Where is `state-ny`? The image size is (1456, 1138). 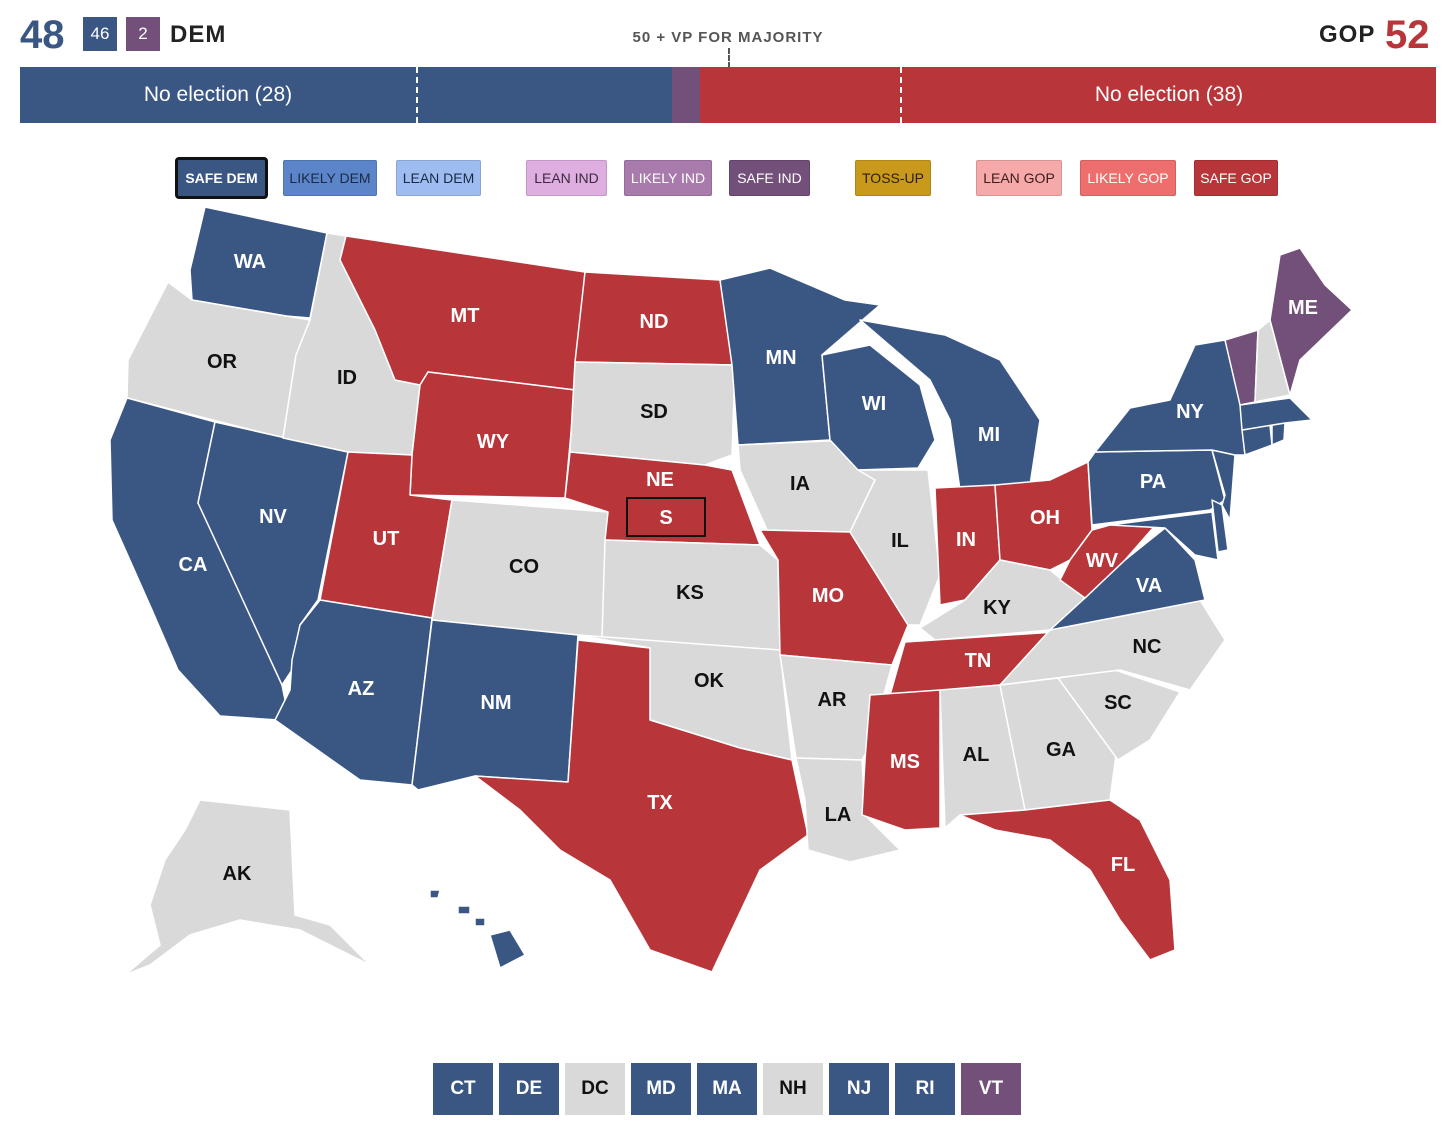 state-ny is located at coordinates (1170, 397).